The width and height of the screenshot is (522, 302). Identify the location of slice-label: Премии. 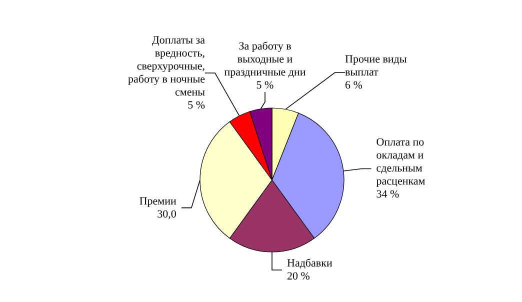
(158, 201).